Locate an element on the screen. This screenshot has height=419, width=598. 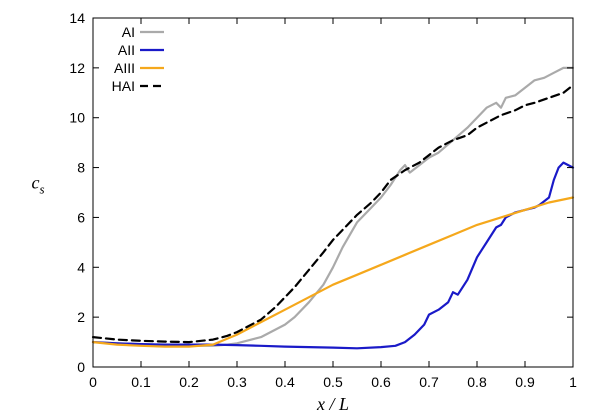
y-tick-label: 4 is located at coordinates (81, 267).